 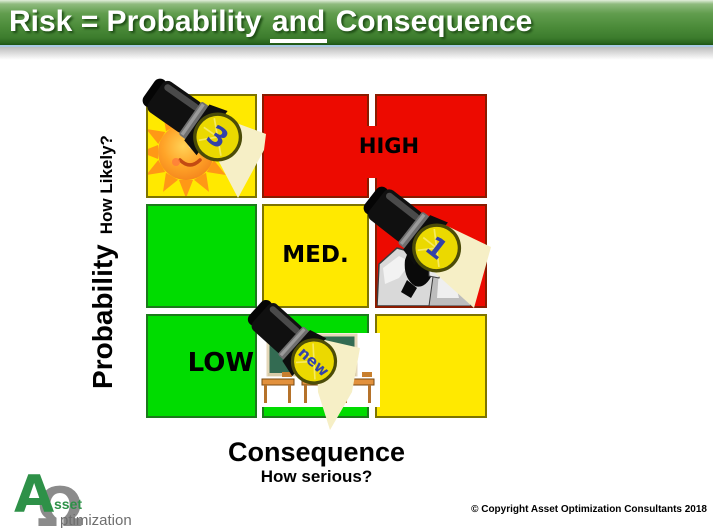 I want to click on title-text-and-underlined: and, so click(x=298, y=24).